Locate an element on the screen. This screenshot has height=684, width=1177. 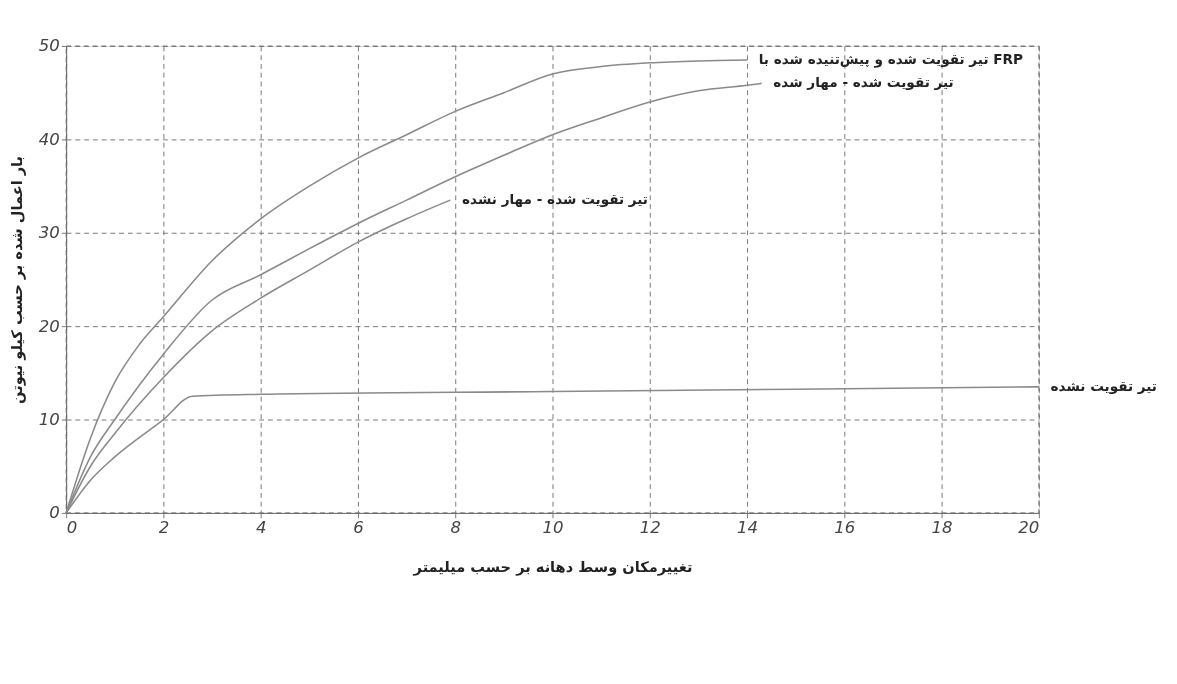
series-label: تیر تقویت شده - مهار نشده is located at coordinates (555, 198).